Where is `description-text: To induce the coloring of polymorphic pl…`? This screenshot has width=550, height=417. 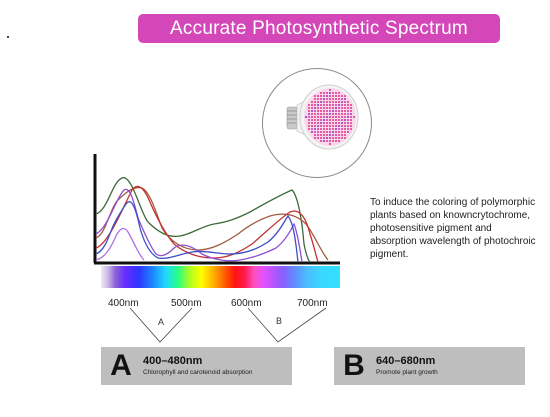
description-text: To induce the coloring of polymorphic pl… is located at coordinates (453, 228).